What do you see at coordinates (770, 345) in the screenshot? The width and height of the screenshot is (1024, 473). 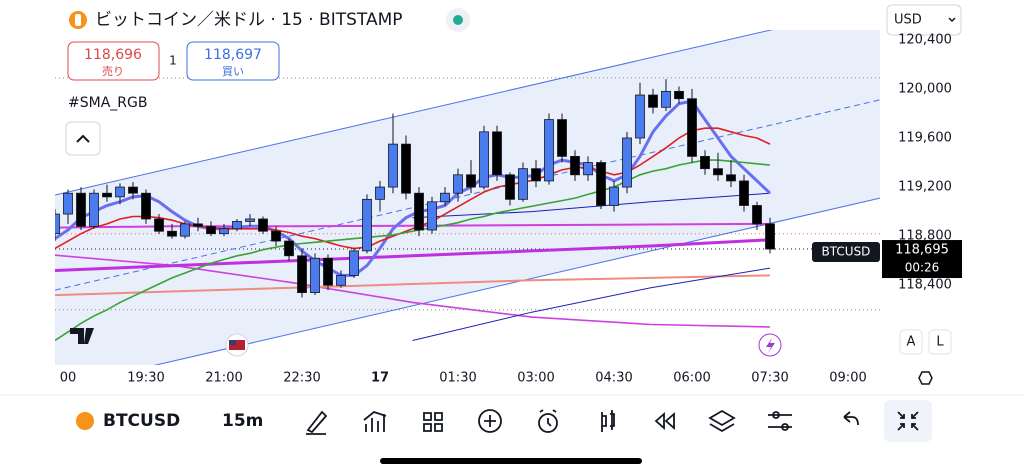 I see `bolt` at bounding box center [770, 345].